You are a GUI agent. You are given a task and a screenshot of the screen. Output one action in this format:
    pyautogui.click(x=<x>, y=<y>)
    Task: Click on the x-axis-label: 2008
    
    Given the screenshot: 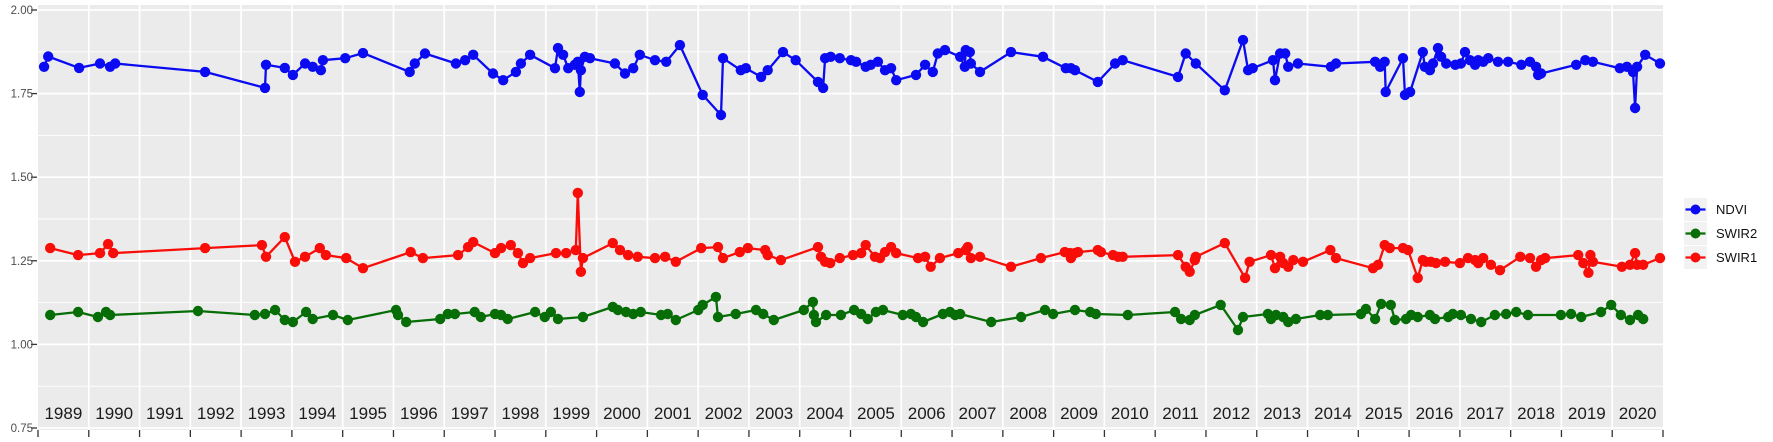 What is the action you would take?
    pyautogui.click(x=1028, y=413)
    